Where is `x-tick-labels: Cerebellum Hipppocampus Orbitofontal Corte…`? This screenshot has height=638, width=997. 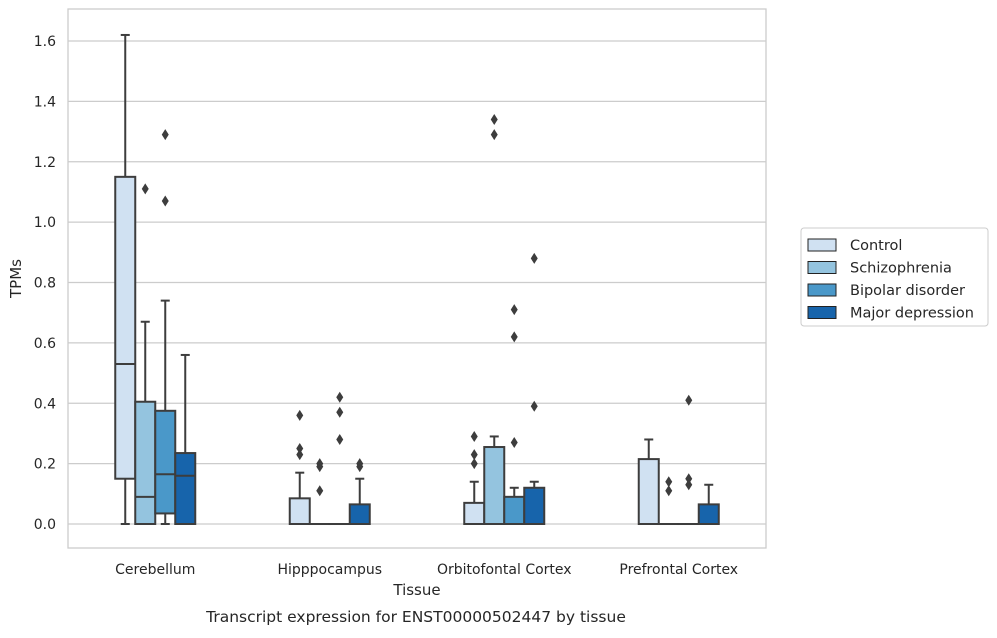 x-tick-labels: Cerebellum Hipppocampus Orbitofontal Corte… is located at coordinates (426, 570).